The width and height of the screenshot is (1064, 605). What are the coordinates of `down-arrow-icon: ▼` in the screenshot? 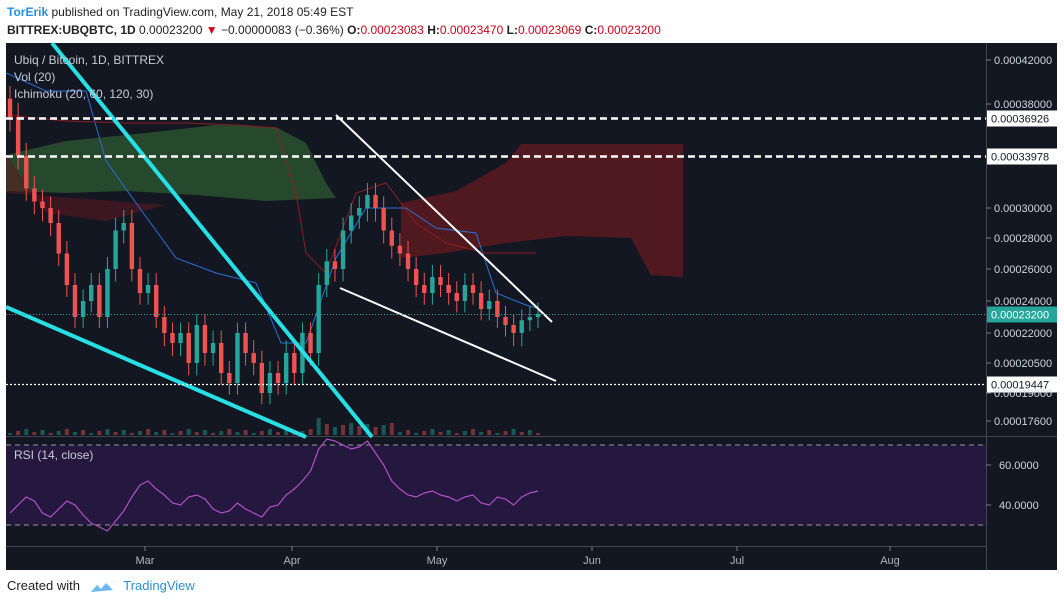 It's located at (211, 30).